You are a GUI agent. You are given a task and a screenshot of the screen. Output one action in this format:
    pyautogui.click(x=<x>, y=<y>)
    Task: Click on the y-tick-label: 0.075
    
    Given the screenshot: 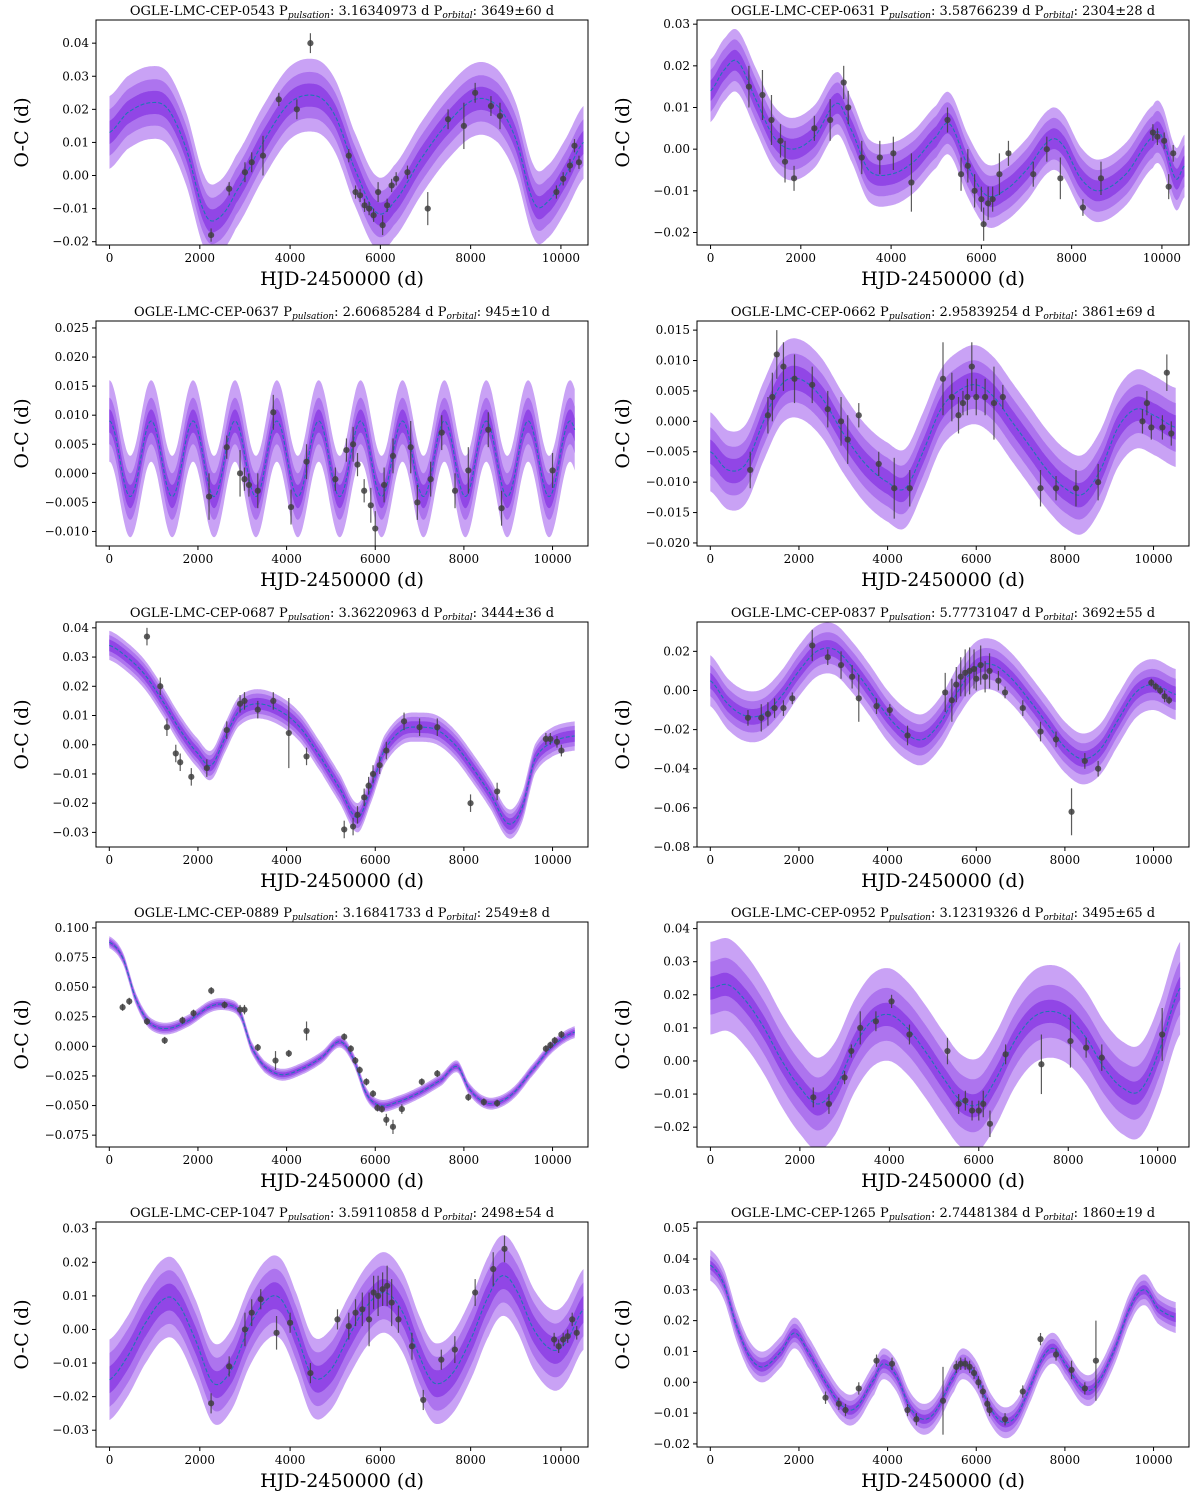 What is the action you would take?
    pyautogui.click(x=72, y=958)
    